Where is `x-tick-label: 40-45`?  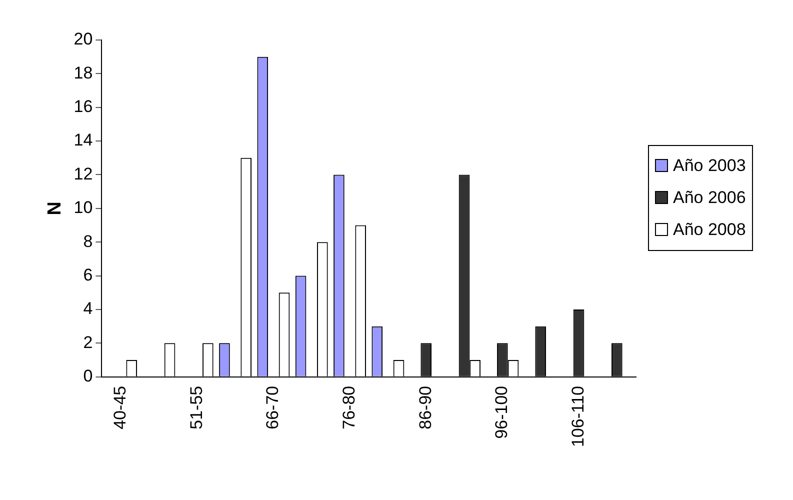
x-tick-label: 40-45 is located at coordinates (120, 408).